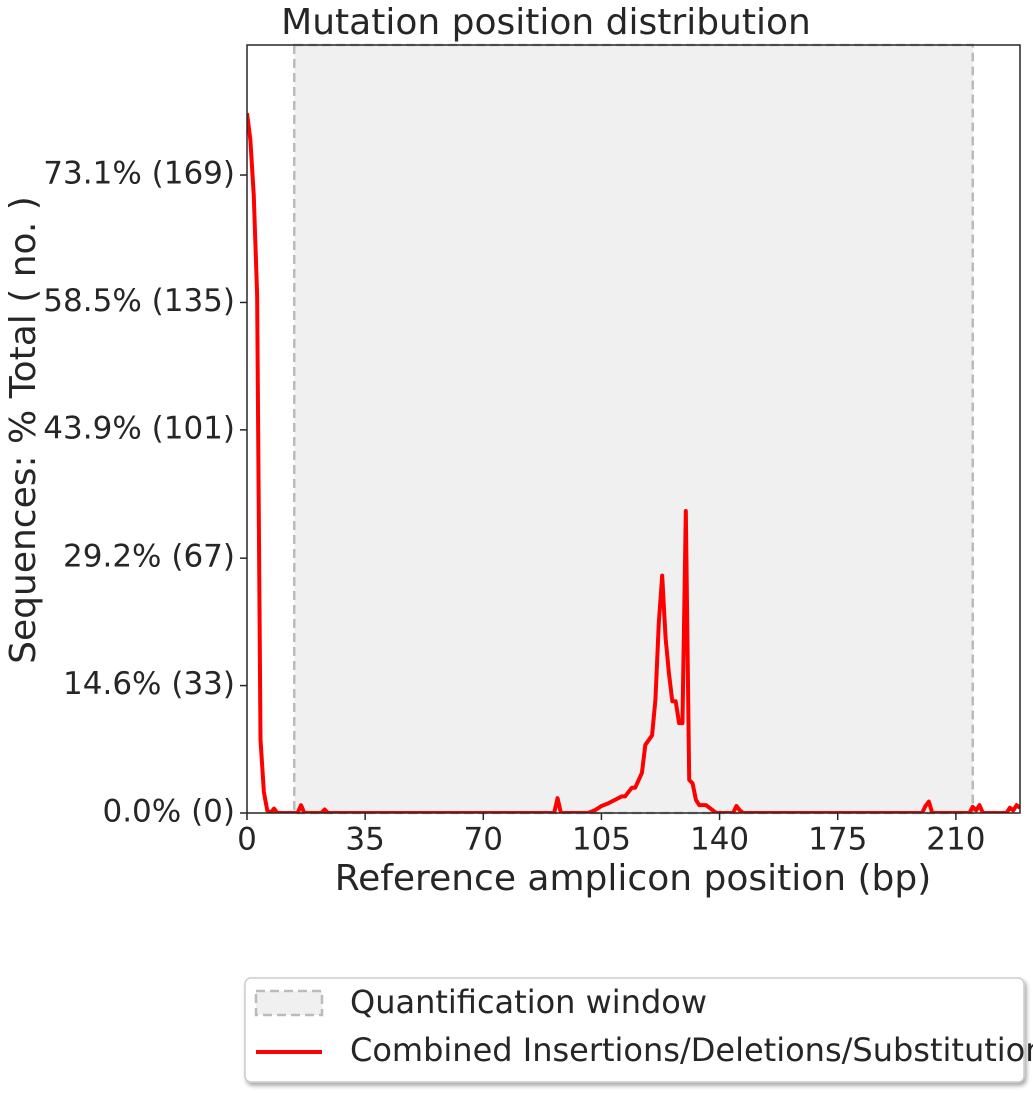 This screenshot has width=1033, height=1093. What do you see at coordinates (168, 812) in the screenshot?
I see `y-tick-label: 0.0% (0)` at bounding box center [168, 812].